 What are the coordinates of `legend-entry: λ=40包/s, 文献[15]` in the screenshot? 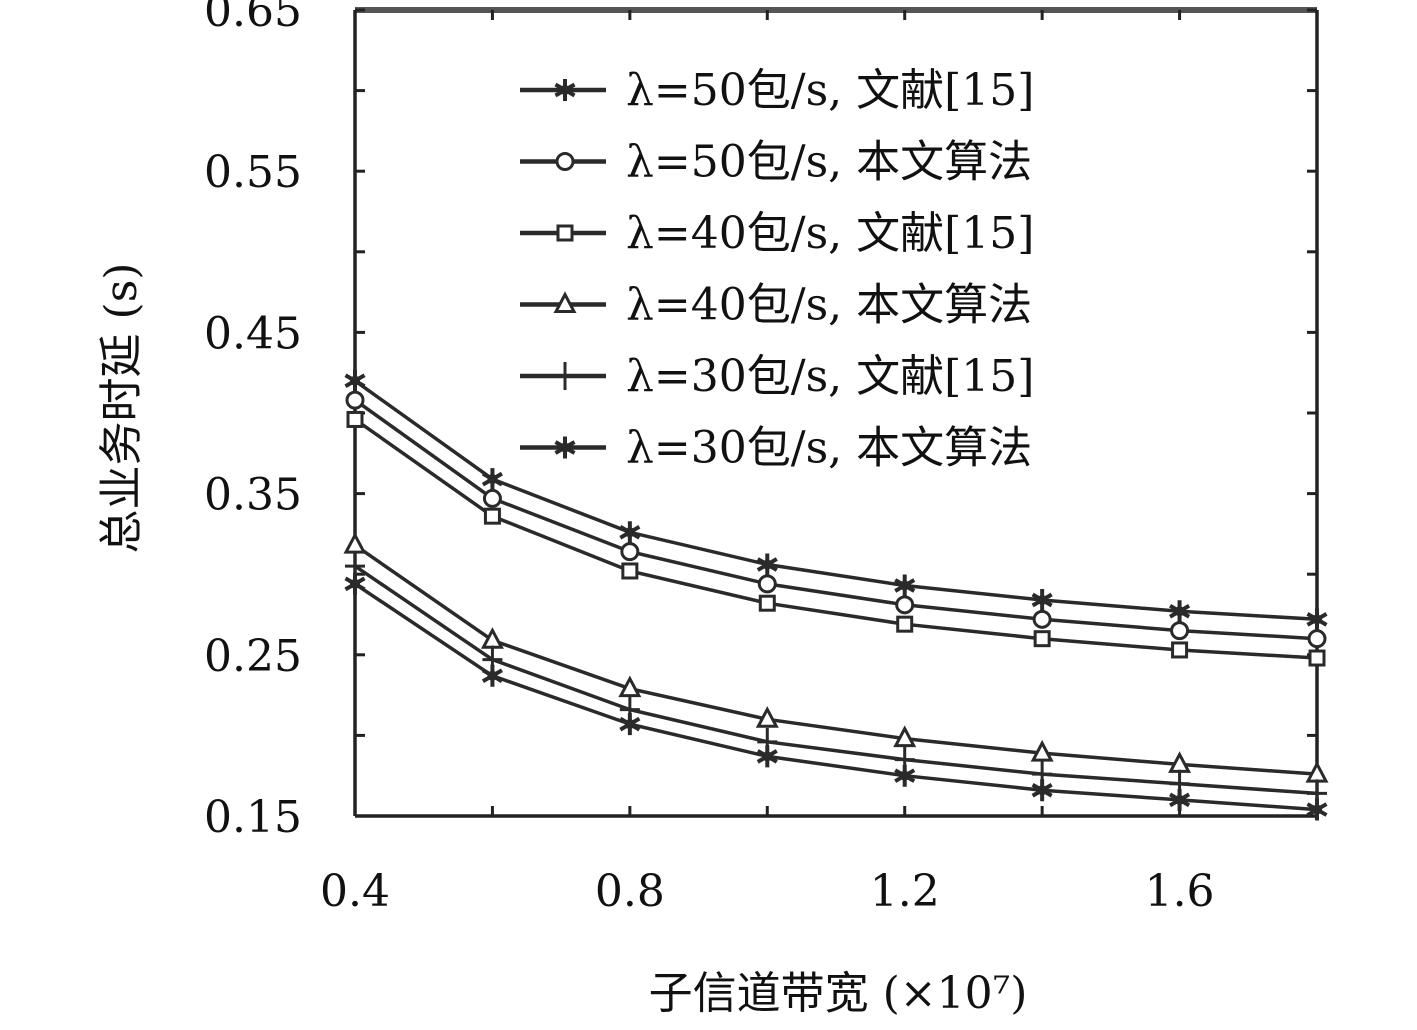 It's located at (777, 233).